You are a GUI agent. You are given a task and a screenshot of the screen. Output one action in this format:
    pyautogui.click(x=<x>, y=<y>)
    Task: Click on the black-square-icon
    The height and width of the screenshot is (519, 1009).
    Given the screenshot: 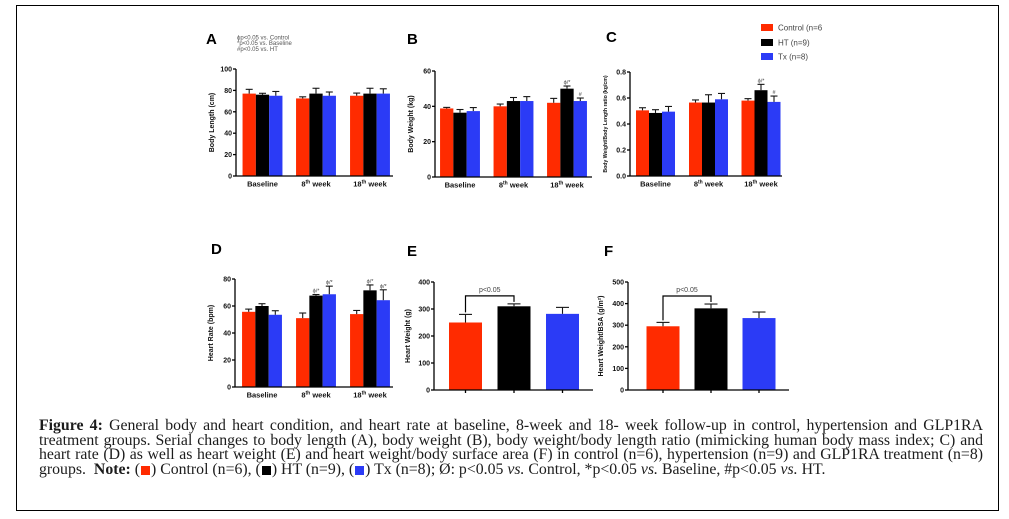 What is the action you would take?
    pyautogui.click(x=266, y=471)
    